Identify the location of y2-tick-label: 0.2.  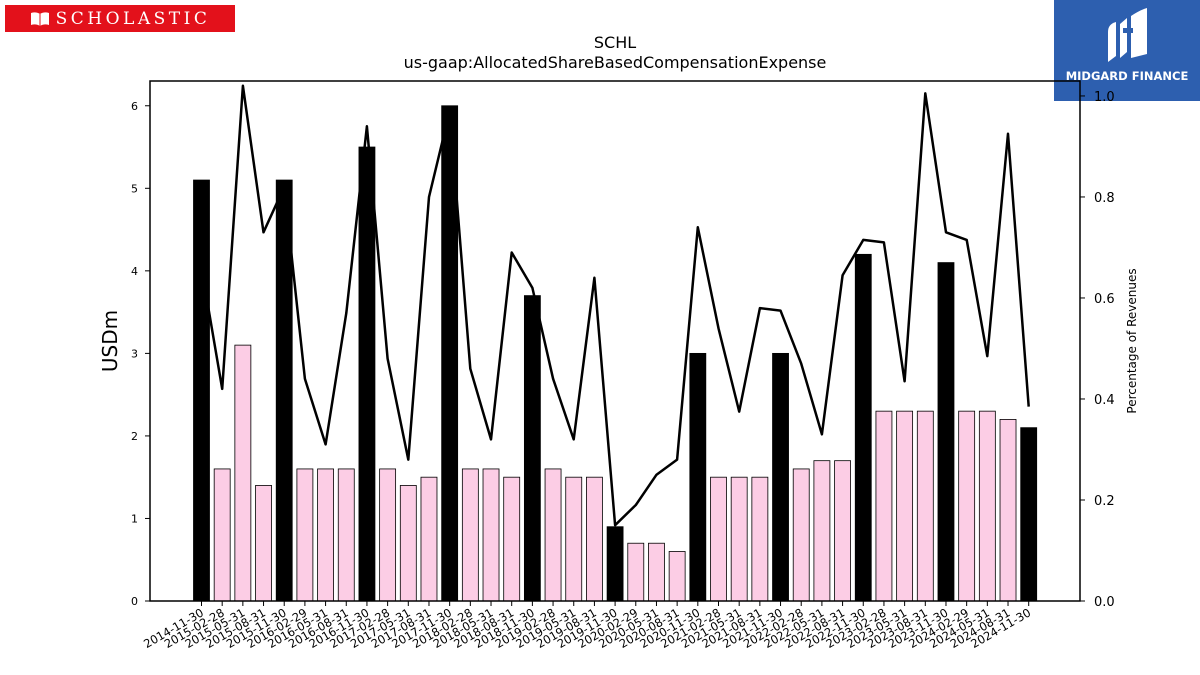
(1104, 501).